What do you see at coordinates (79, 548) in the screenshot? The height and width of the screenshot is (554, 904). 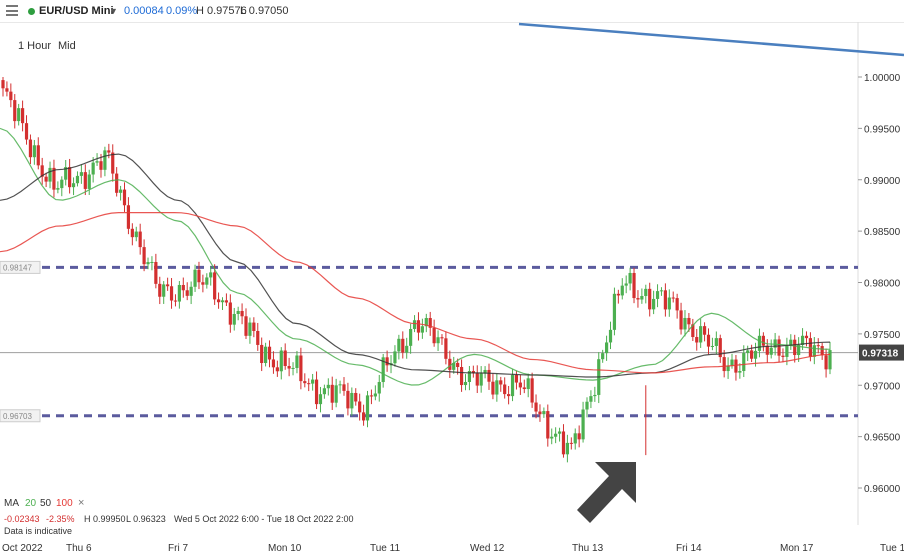 I see `x-tick-label: Thu 6` at bounding box center [79, 548].